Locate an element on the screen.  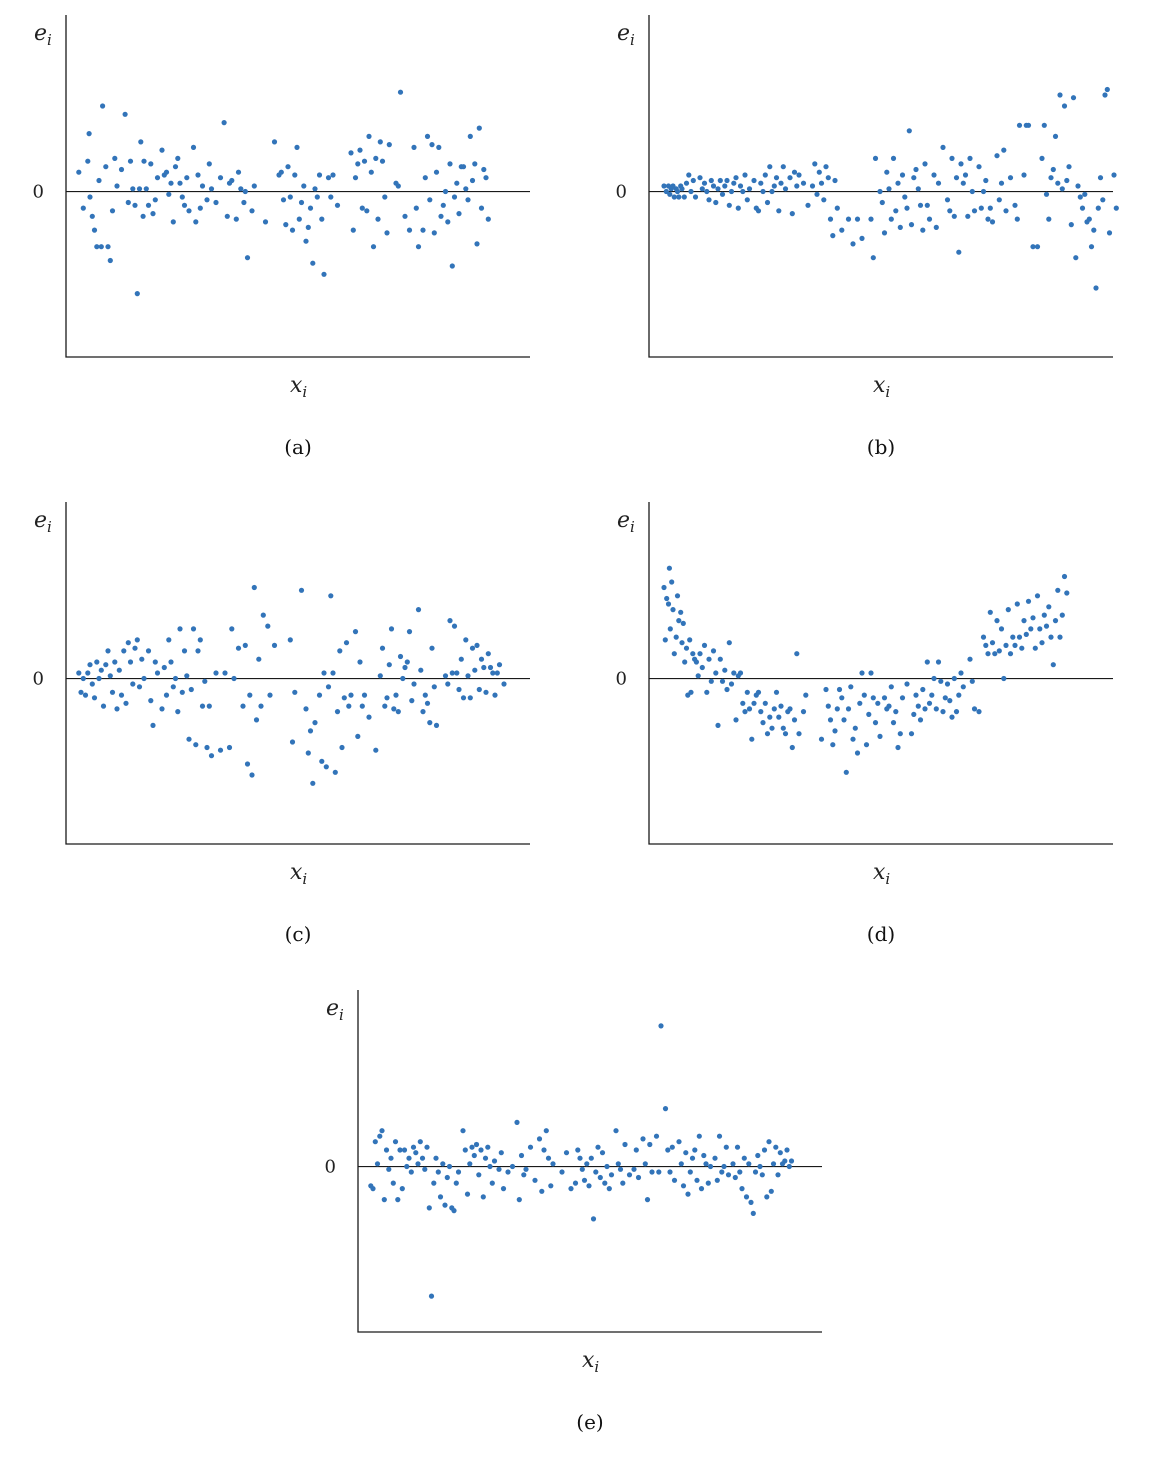
chart-svg-d: 0 ei xi (d) is located at coordinates (864, 724).